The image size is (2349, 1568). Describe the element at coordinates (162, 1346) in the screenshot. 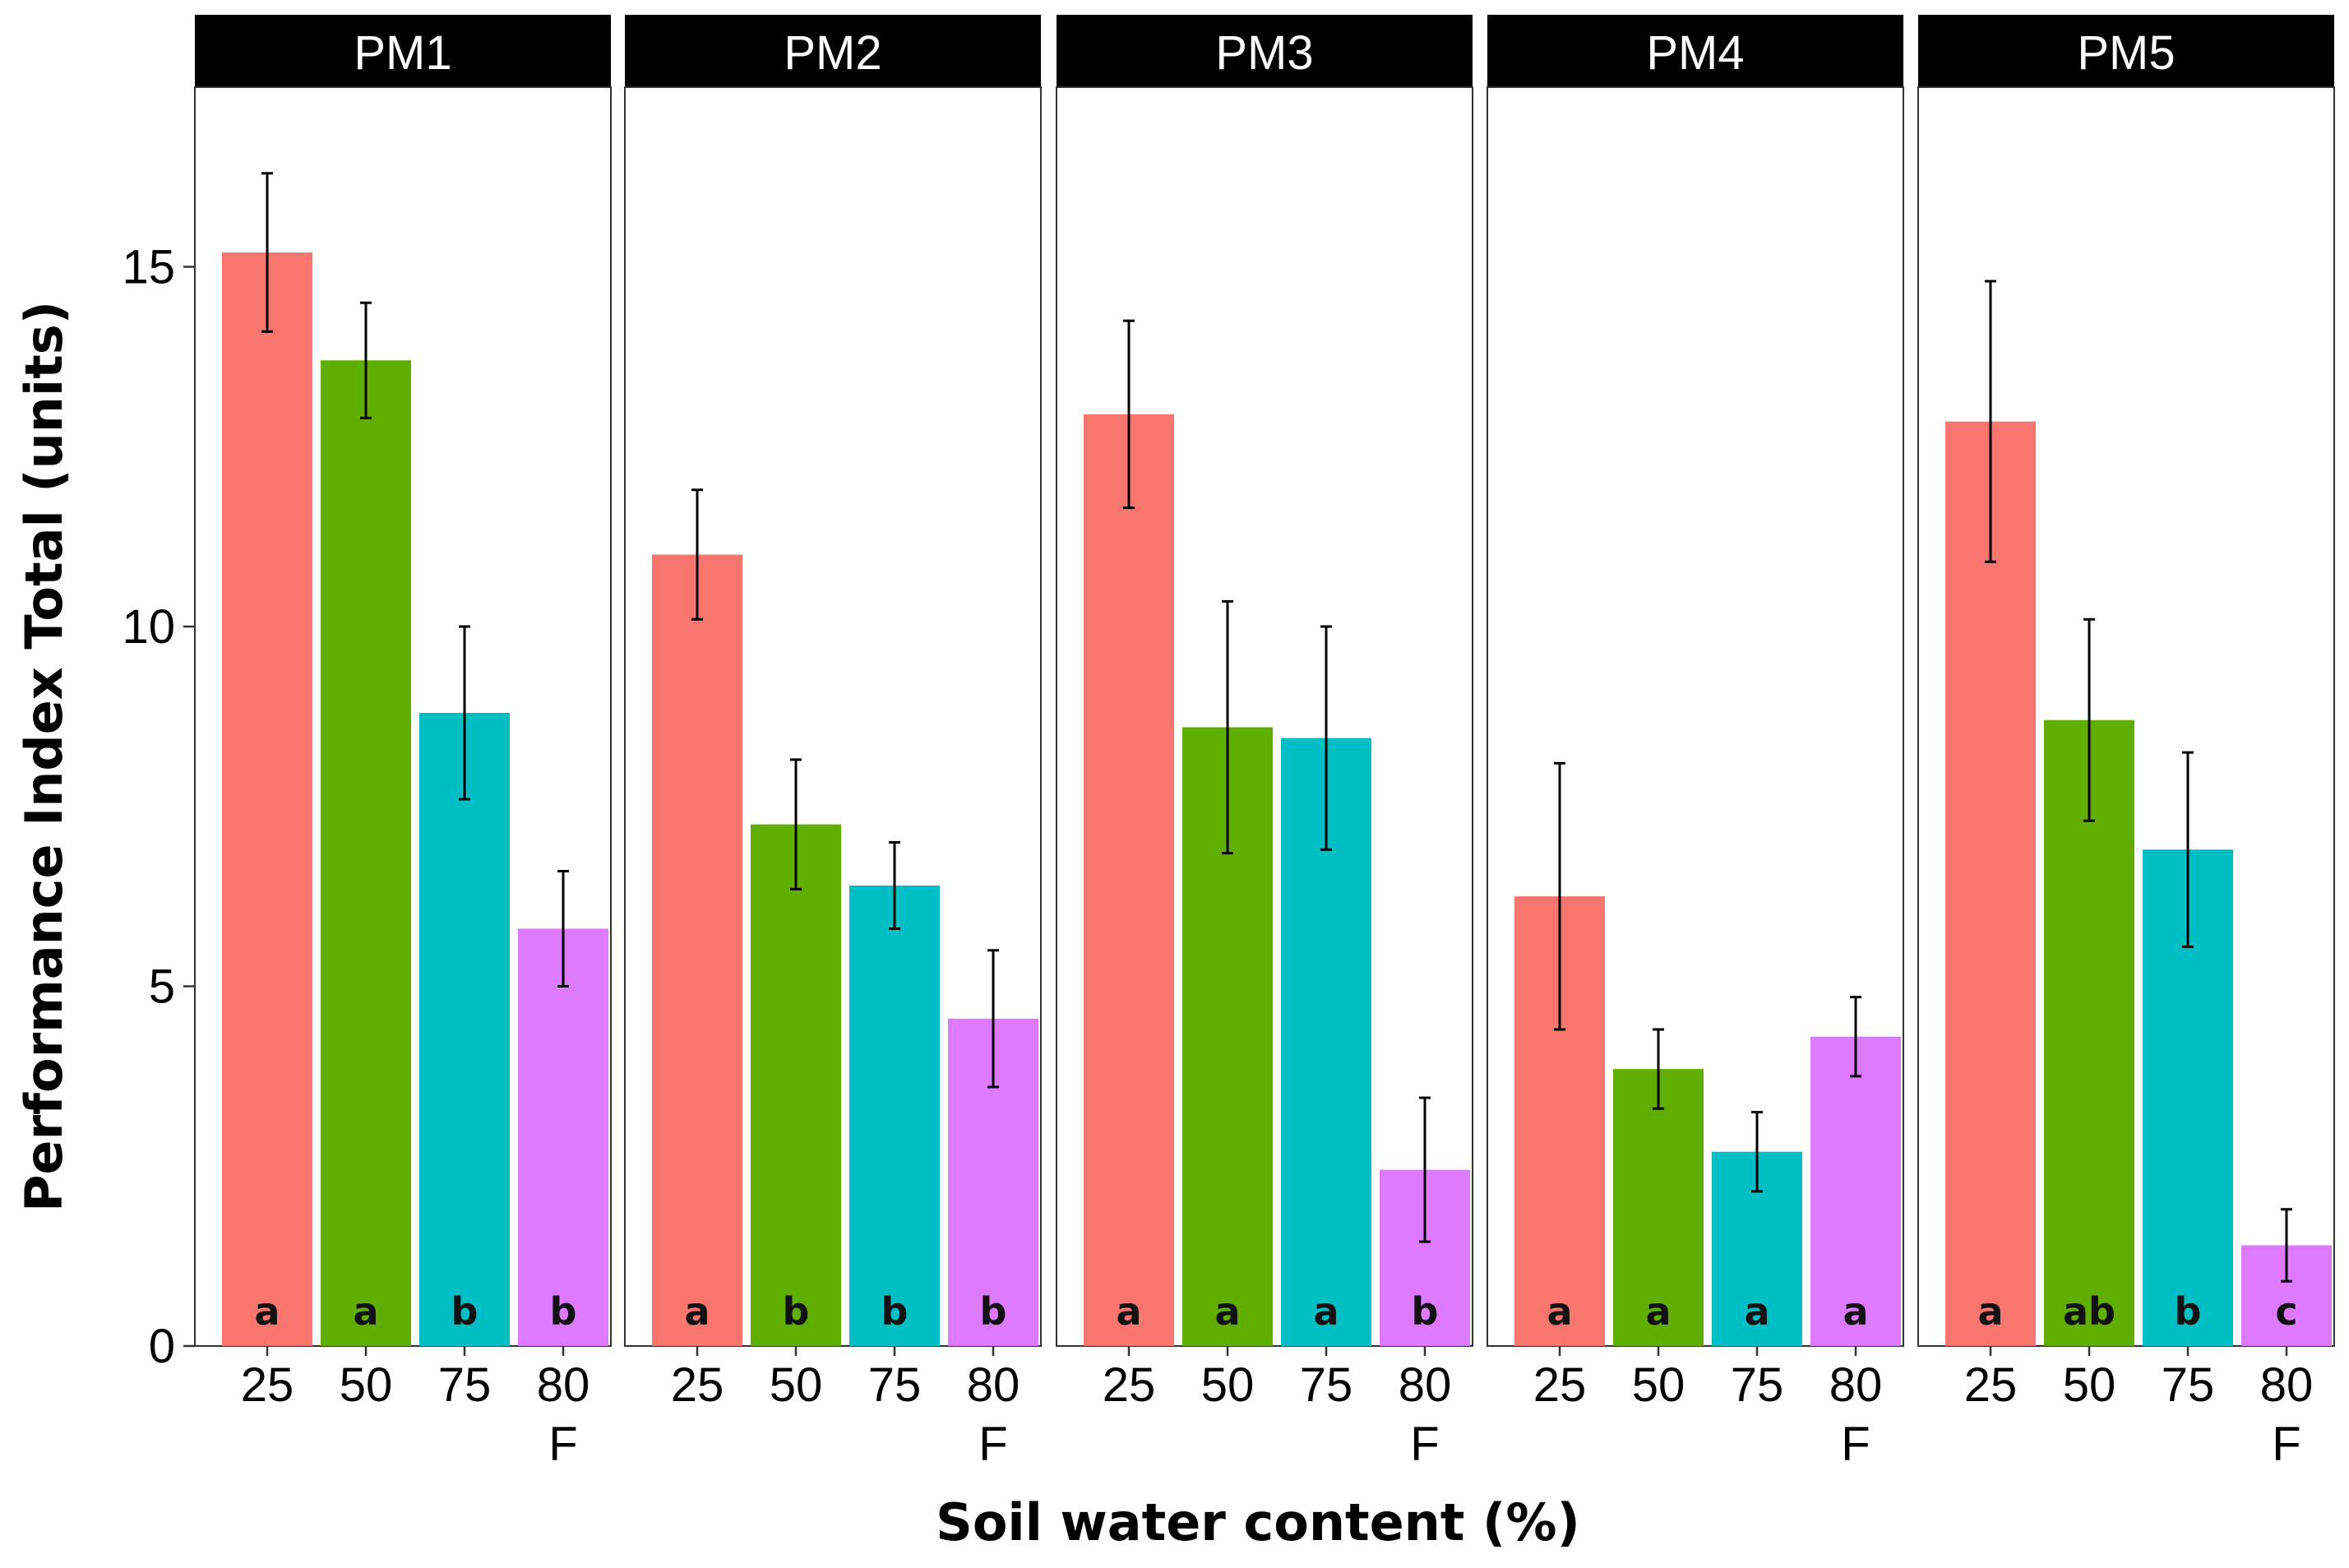

I see `y-tick-label: 0` at that location.